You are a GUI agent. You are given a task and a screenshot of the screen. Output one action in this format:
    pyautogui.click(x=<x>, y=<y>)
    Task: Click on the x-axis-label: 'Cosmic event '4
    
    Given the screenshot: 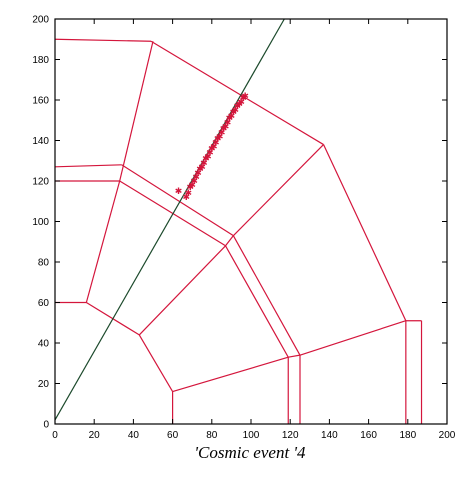 What is the action you would take?
    pyautogui.click(x=250, y=452)
    